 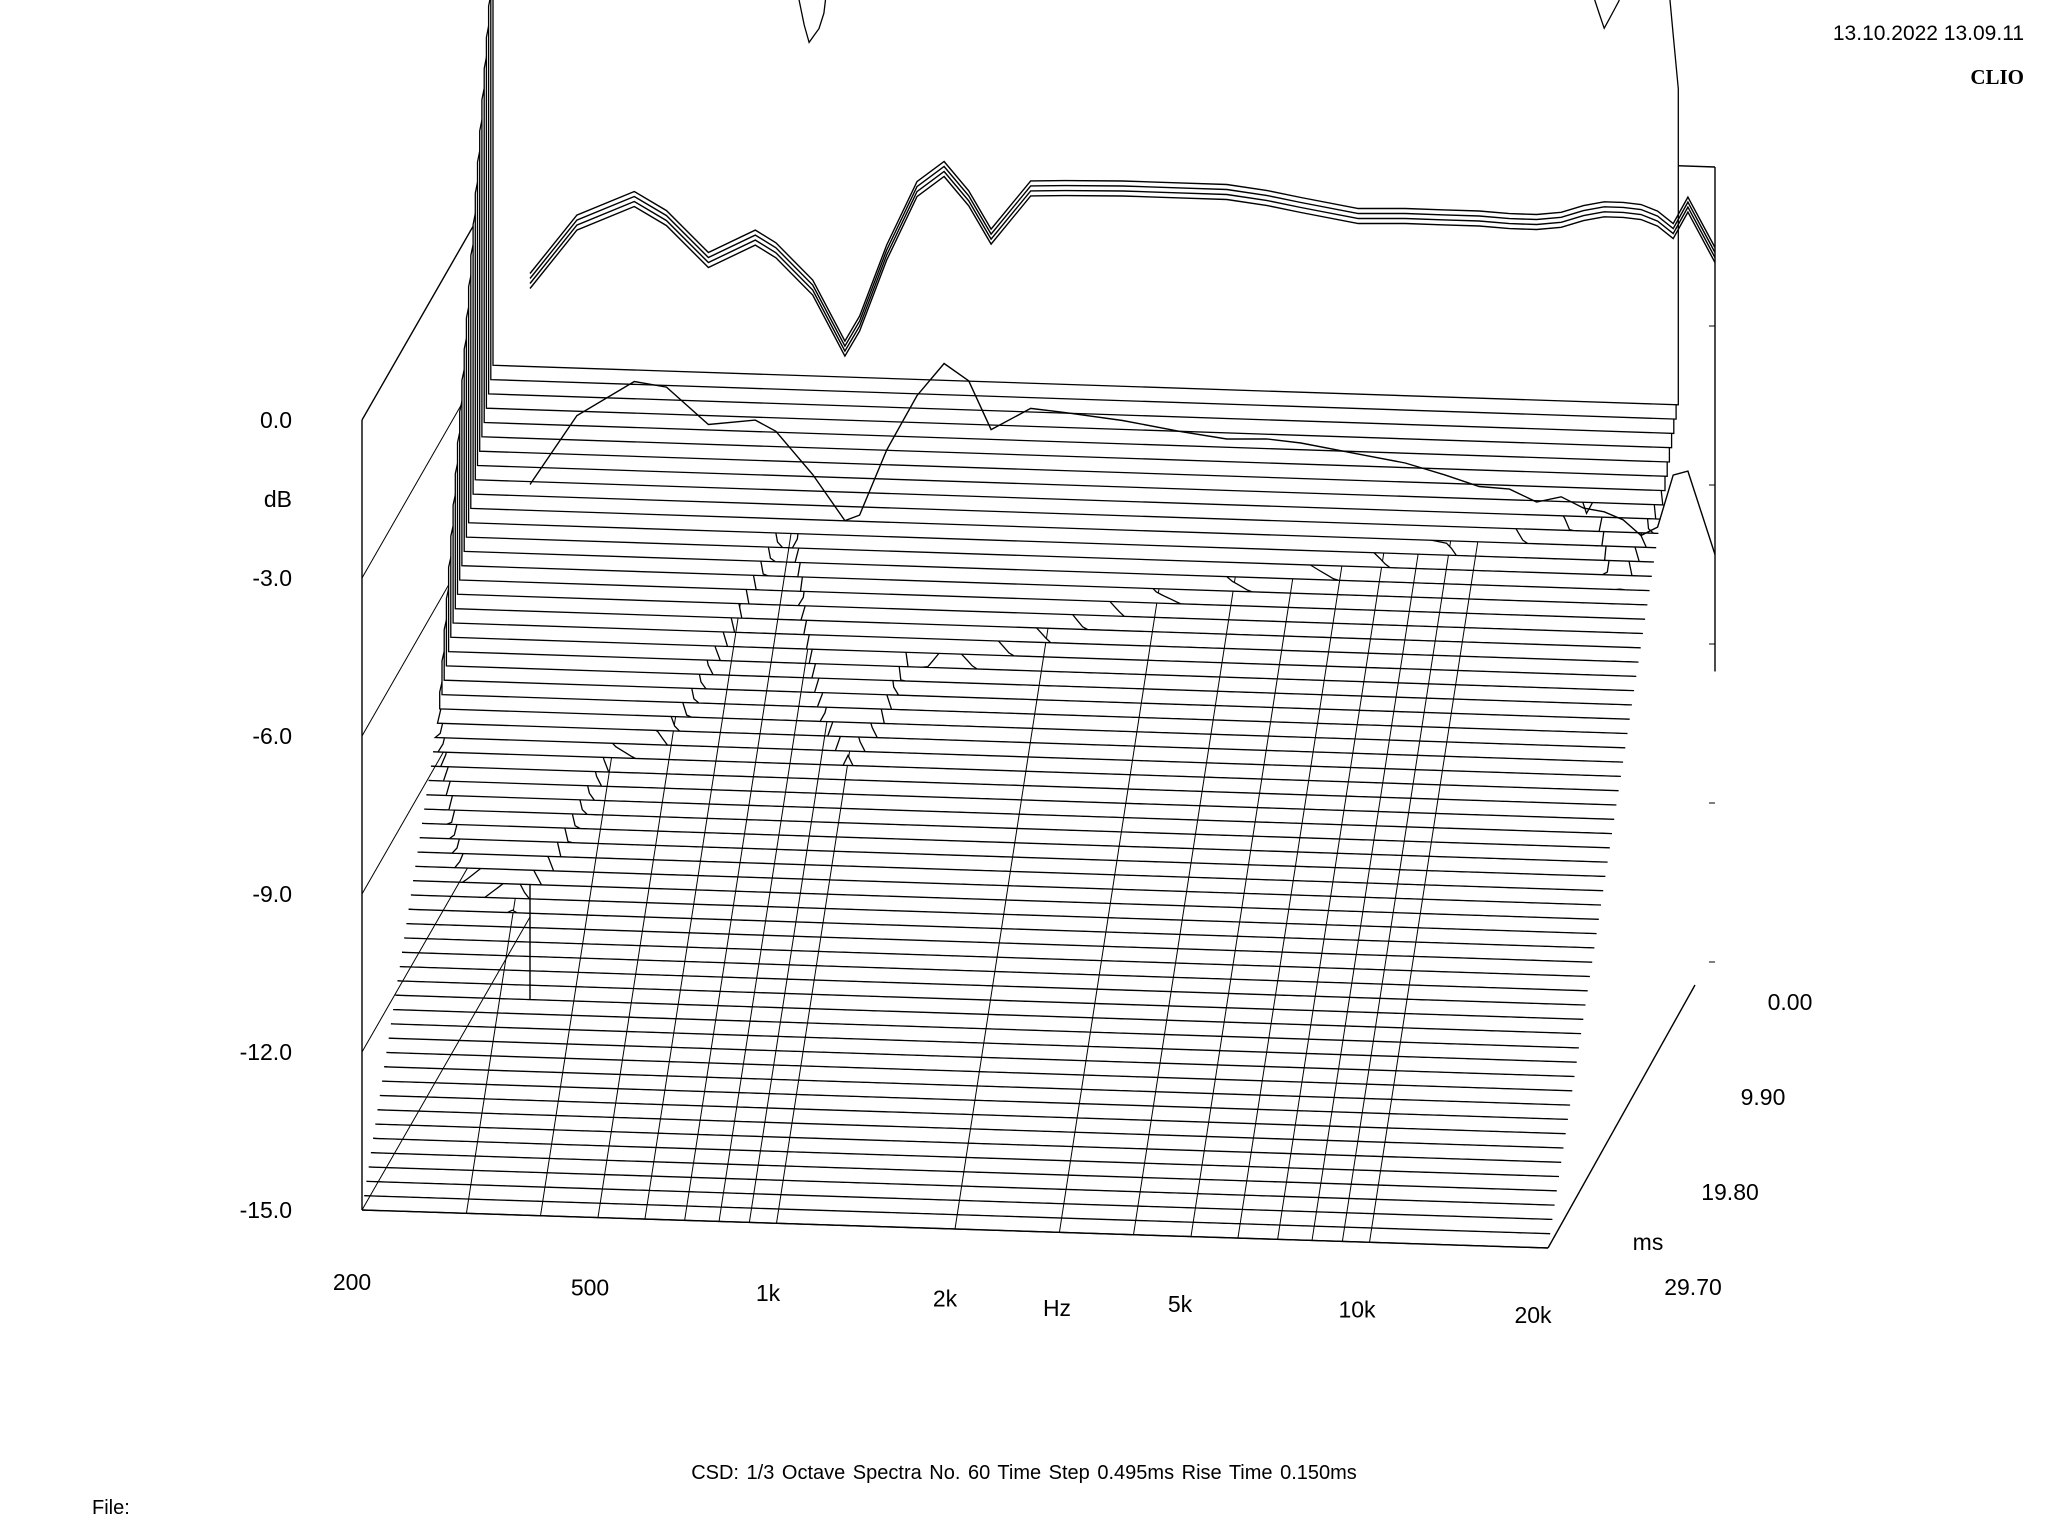 What do you see at coordinates (1790, 1002) in the screenshot?
I see `z-tick-label: 0.00` at bounding box center [1790, 1002].